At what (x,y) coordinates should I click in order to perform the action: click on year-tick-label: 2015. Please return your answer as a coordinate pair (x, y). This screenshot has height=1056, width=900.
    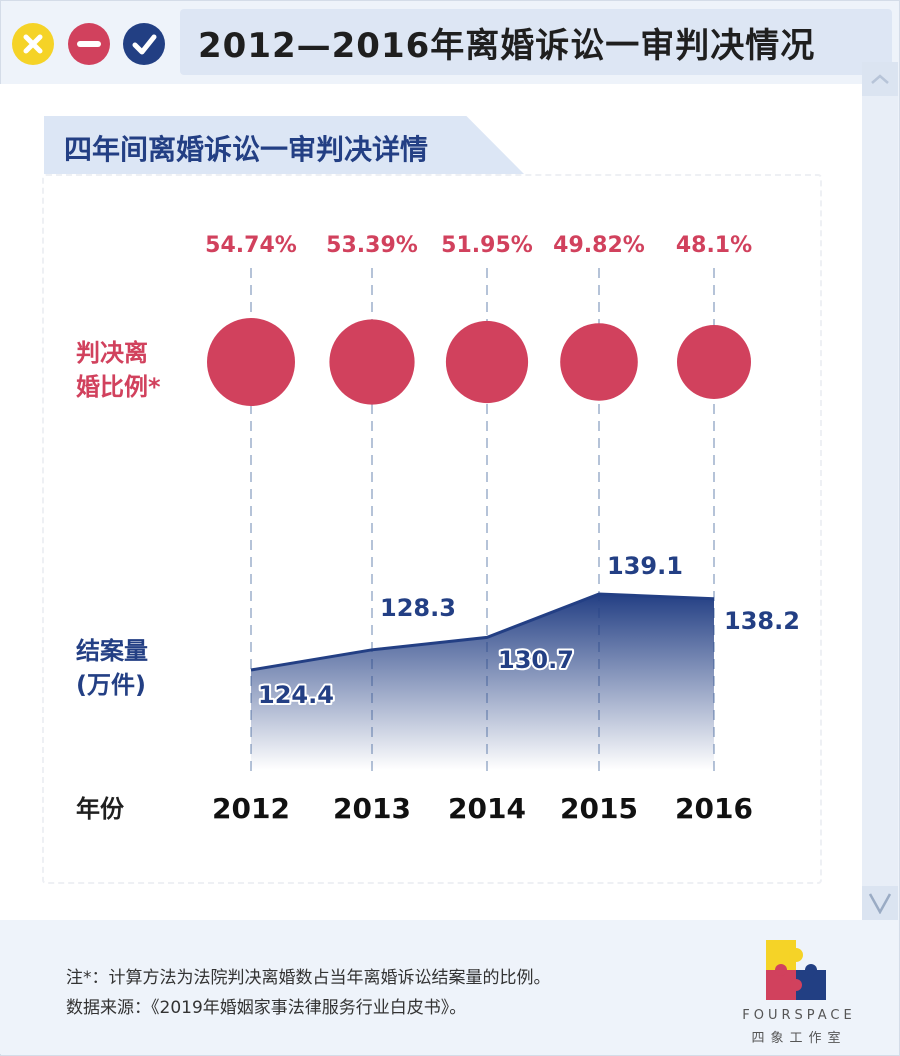
    Looking at the image, I should click on (599, 808).